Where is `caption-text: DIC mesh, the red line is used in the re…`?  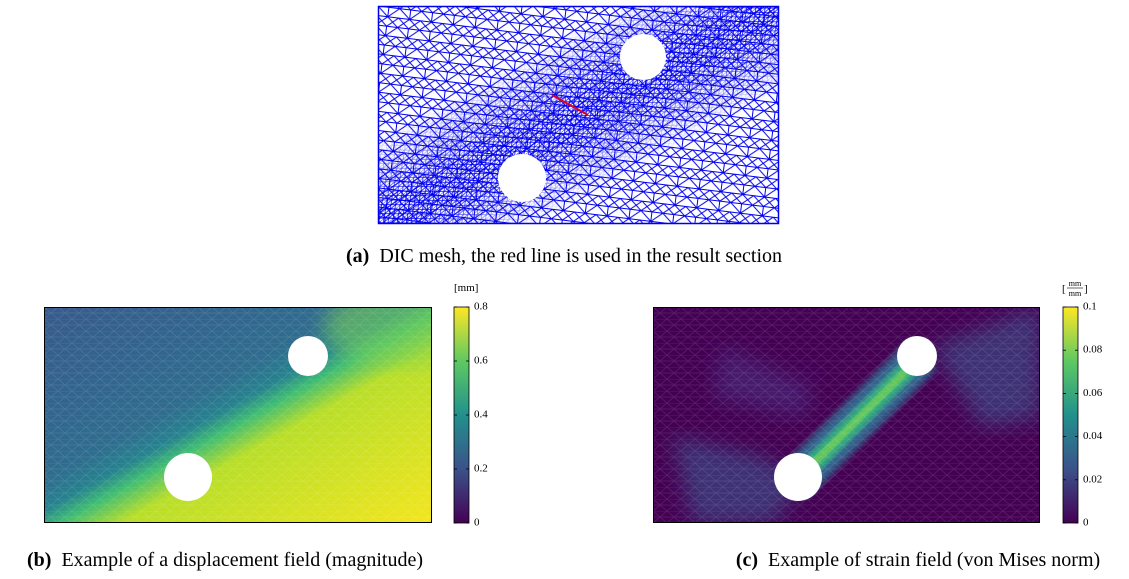 caption-text: DIC mesh, the red line is used in the re… is located at coordinates (580, 256).